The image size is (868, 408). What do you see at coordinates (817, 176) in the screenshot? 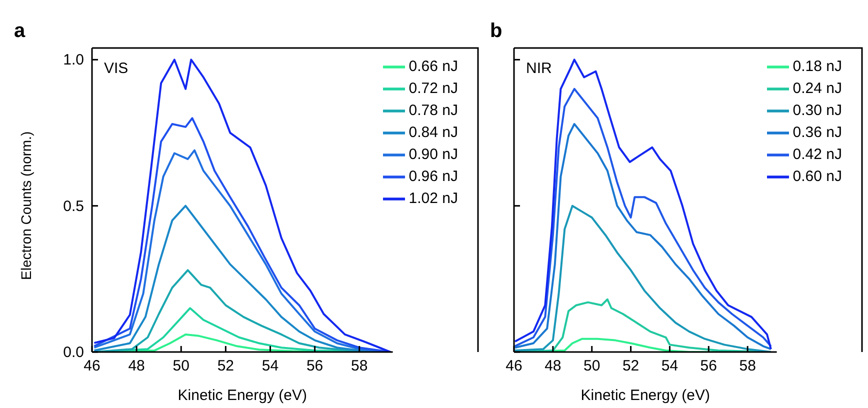
I see `legend-label: 0.60 nJ` at bounding box center [817, 176].